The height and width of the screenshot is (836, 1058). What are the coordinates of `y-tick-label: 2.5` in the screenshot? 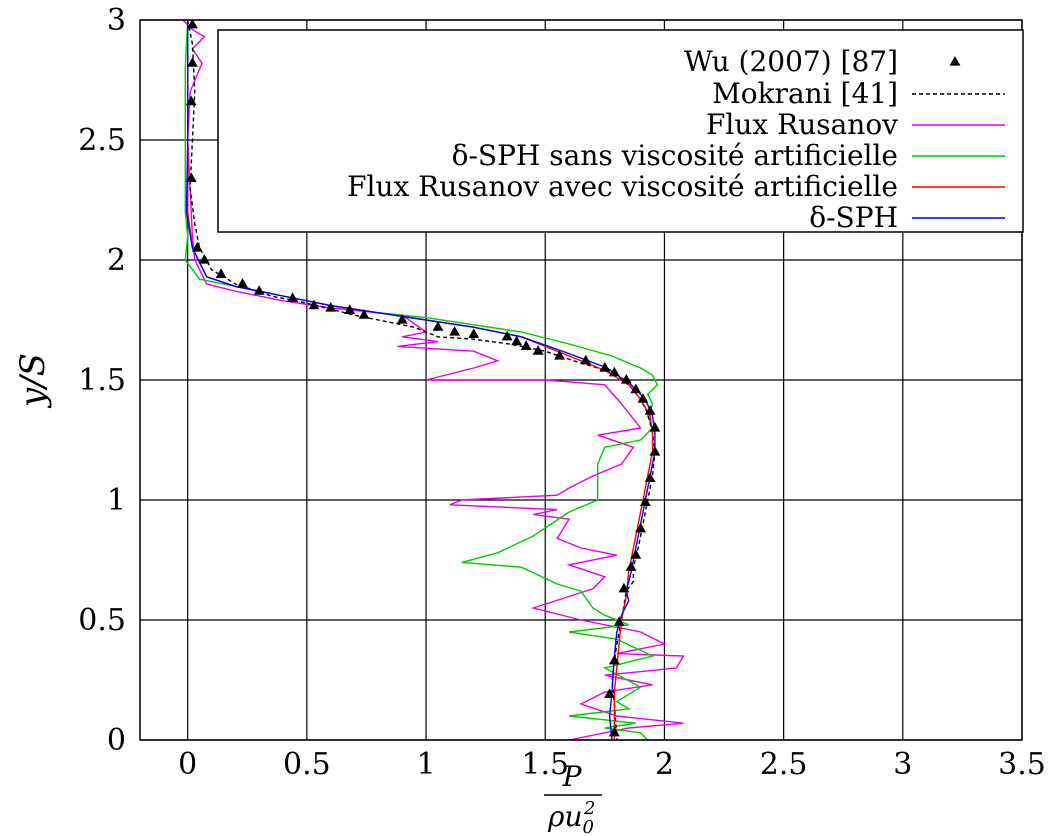 It's located at (102, 140).